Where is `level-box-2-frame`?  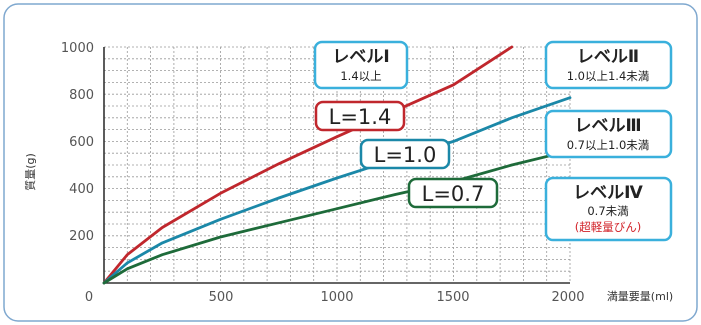 level-box-2-frame is located at coordinates (608, 65).